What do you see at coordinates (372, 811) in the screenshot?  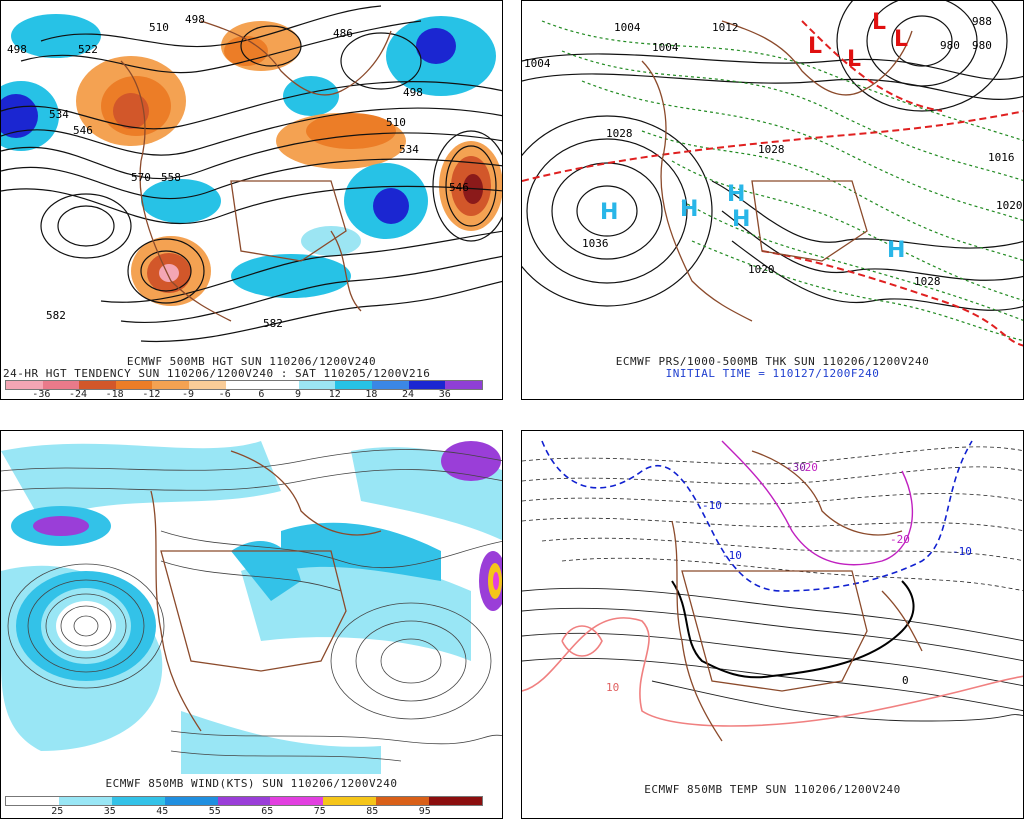 I see `cbar-label: 85` at bounding box center [372, 811].